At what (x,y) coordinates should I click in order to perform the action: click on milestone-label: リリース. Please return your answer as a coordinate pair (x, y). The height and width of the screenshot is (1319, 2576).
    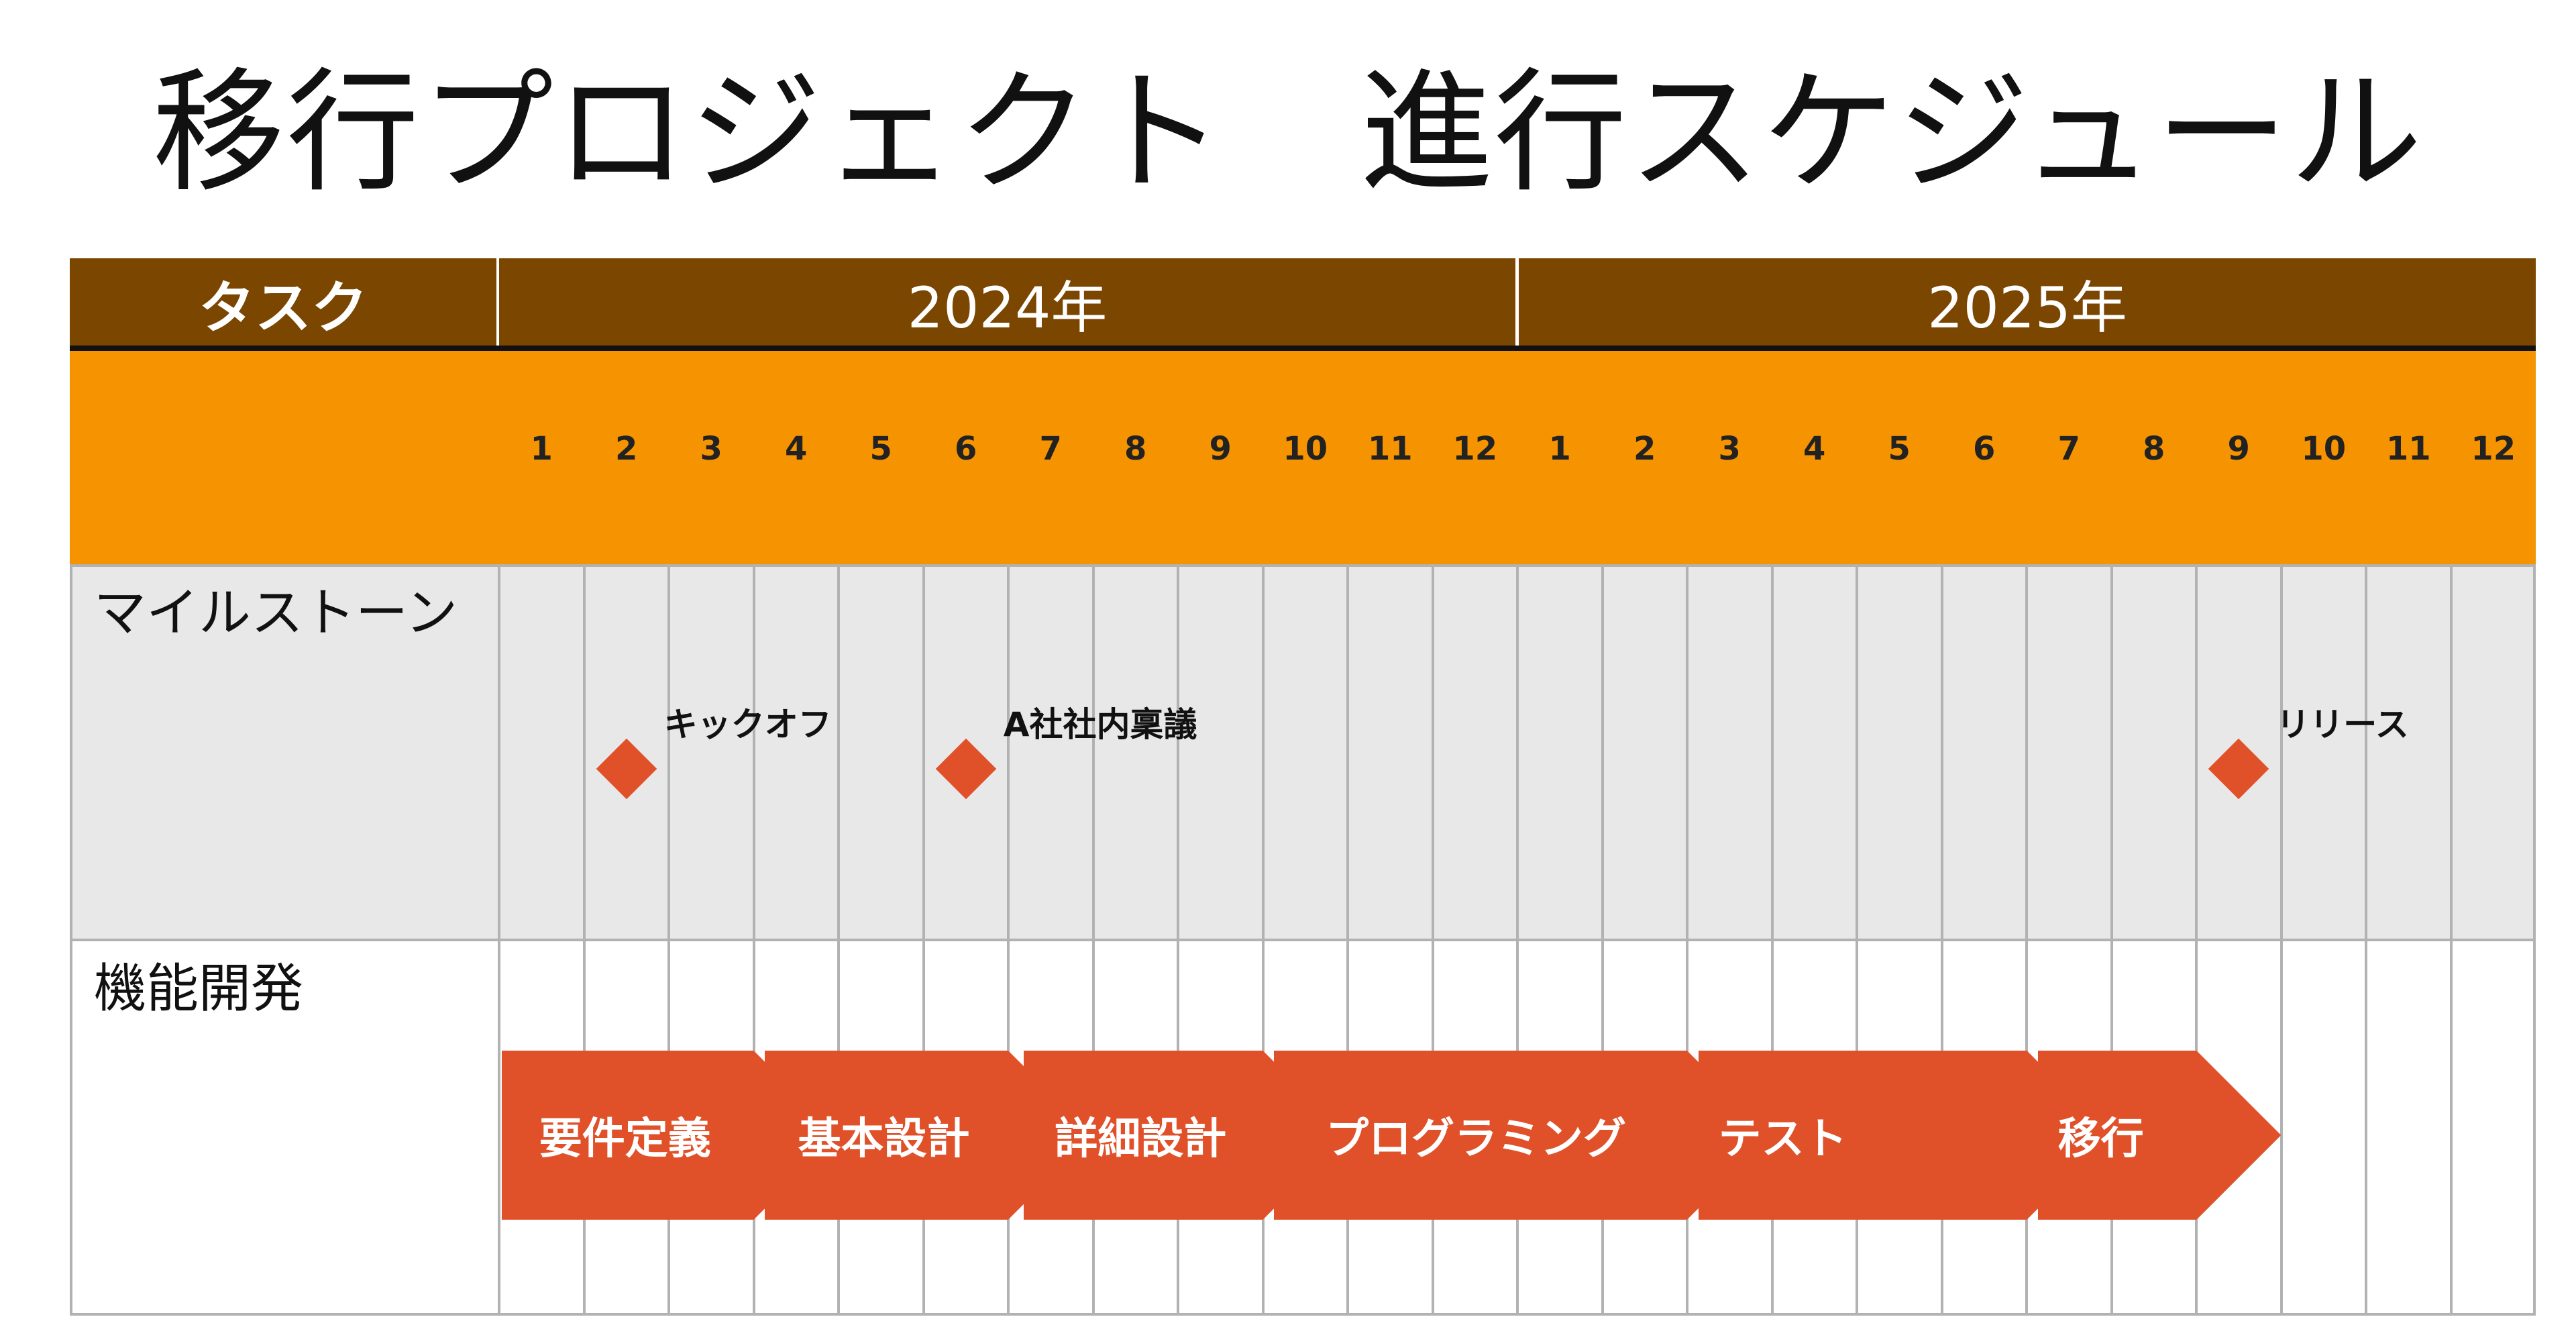
    Looking at the image, I should click on (2342, 724).